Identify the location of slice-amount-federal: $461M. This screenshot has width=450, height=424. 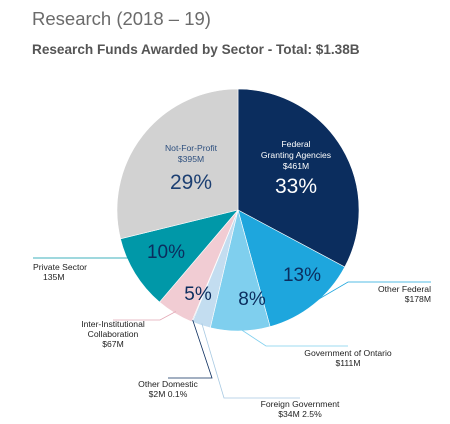
(296, 166).